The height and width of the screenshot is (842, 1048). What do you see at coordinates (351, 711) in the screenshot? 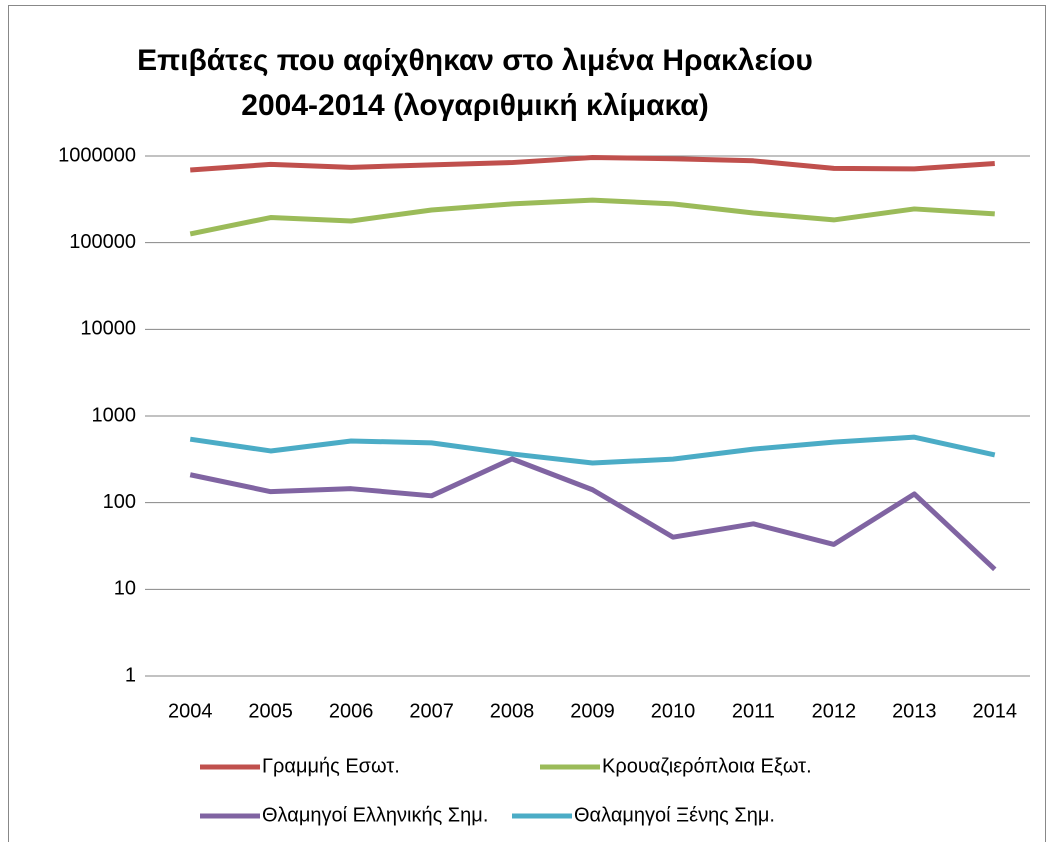
I see `x-tick-label: 2006` at bounding box center [351, 711].